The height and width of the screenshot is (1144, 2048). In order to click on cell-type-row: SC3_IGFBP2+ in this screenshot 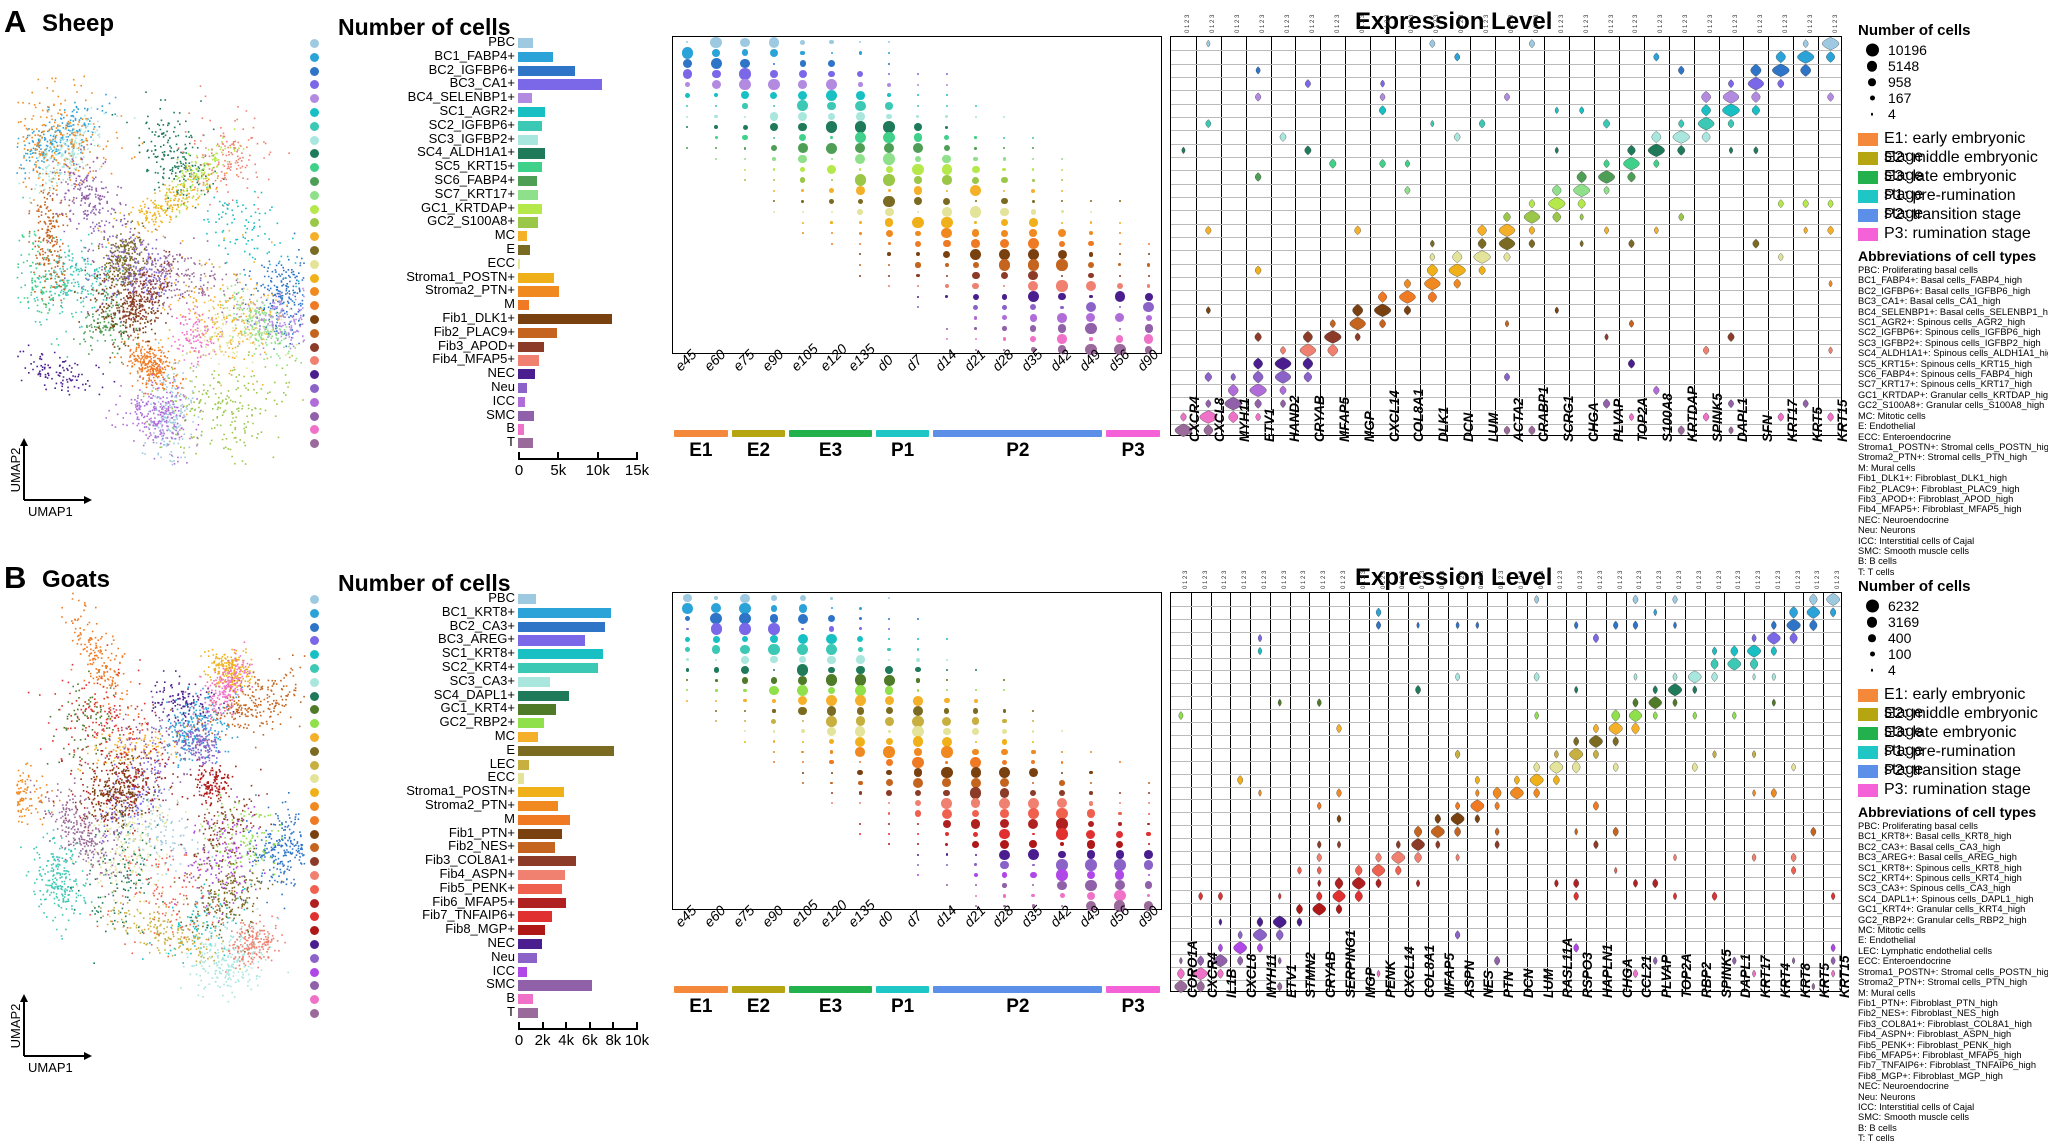, I will do `click(412, 139)`.